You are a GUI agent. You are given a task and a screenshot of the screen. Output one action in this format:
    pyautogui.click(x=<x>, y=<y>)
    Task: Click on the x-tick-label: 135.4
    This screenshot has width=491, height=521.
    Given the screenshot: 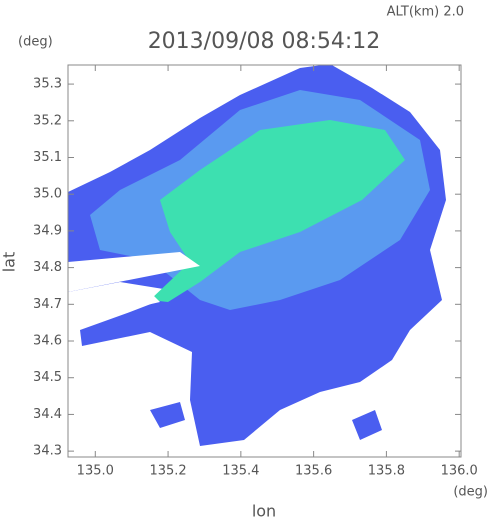 What is the action you would take?
    pyautogui.click(x=240, y=471)
    